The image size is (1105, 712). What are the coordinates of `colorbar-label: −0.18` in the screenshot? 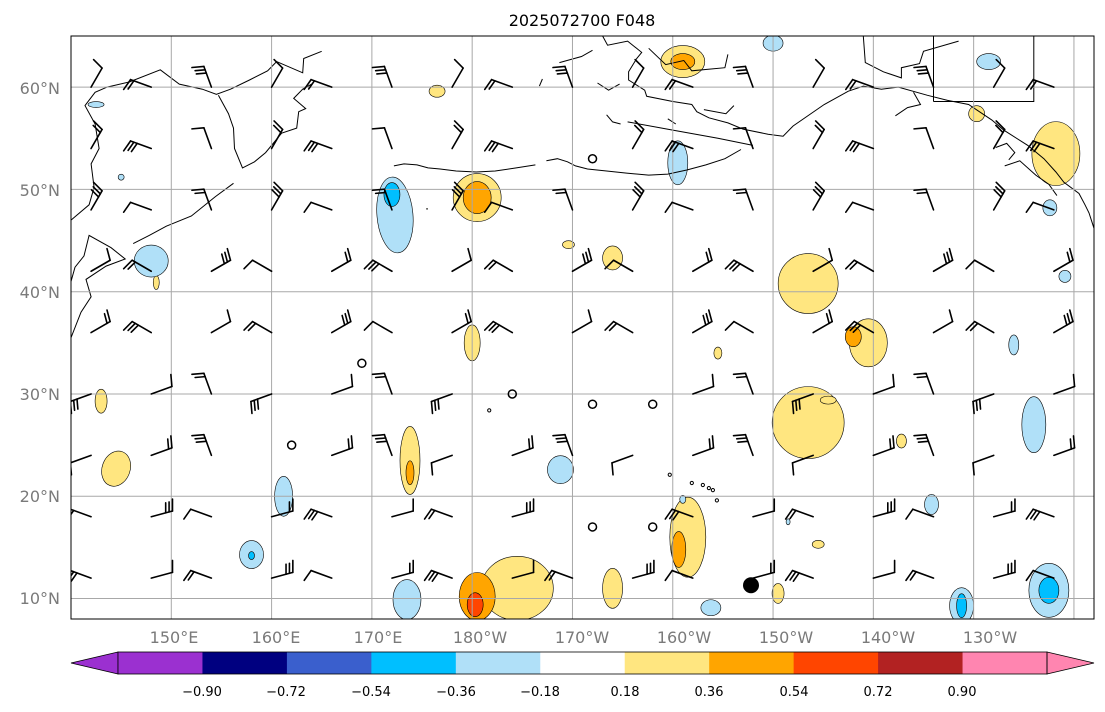 It's located at (540, 692).